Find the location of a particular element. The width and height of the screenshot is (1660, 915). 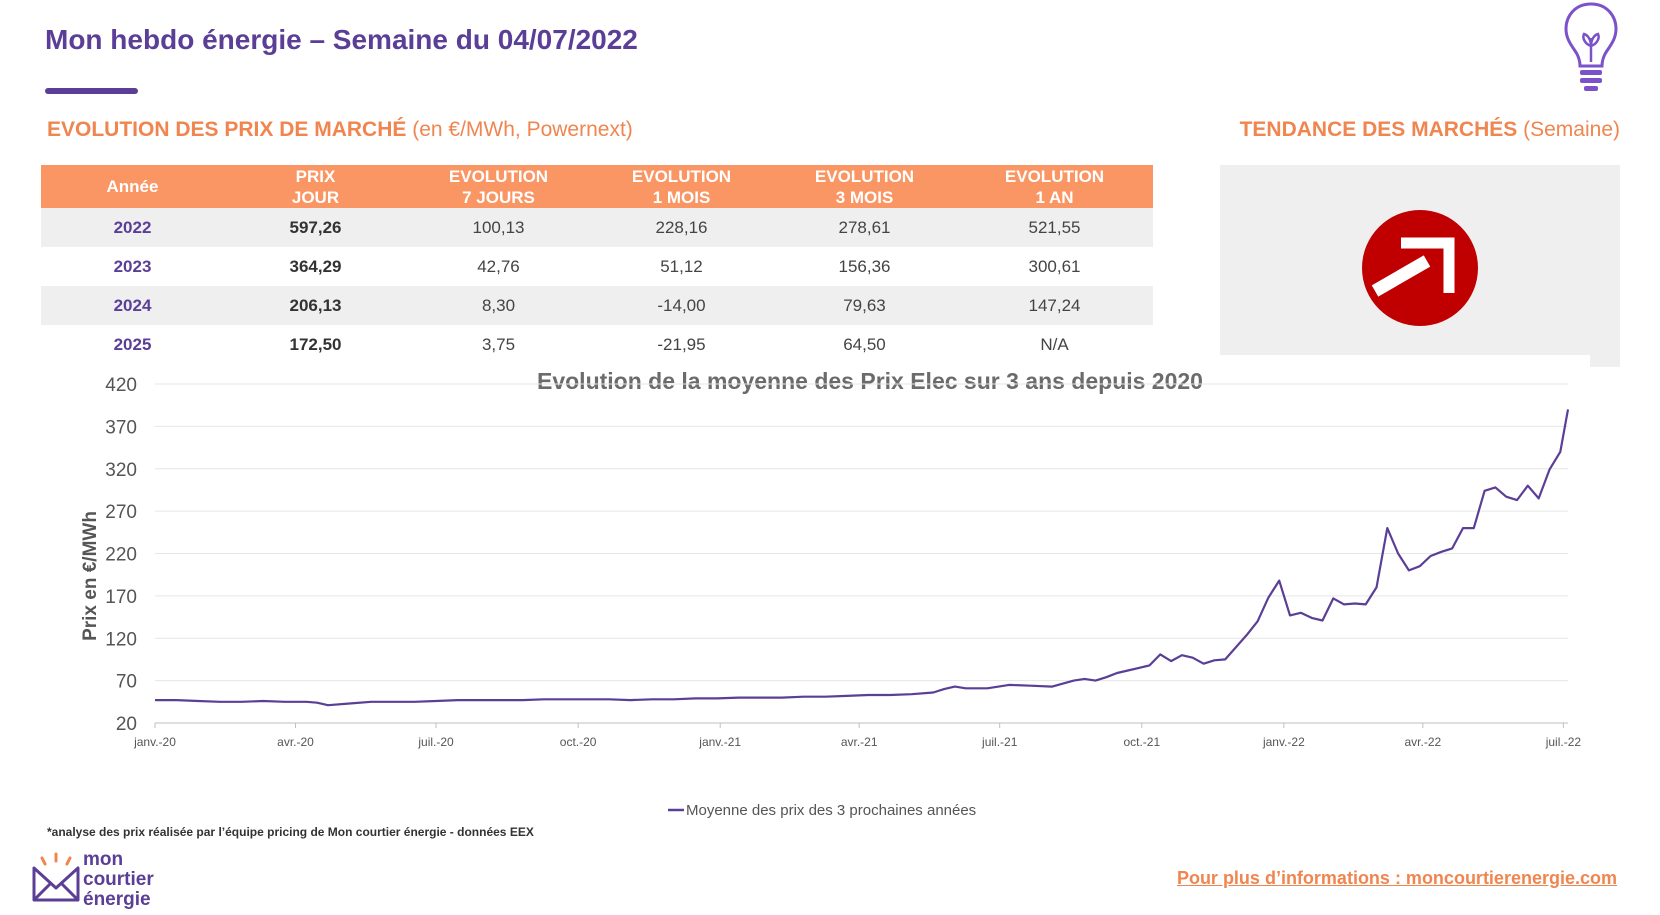

year-cell: 2025 is located at coordinates (132, 344).